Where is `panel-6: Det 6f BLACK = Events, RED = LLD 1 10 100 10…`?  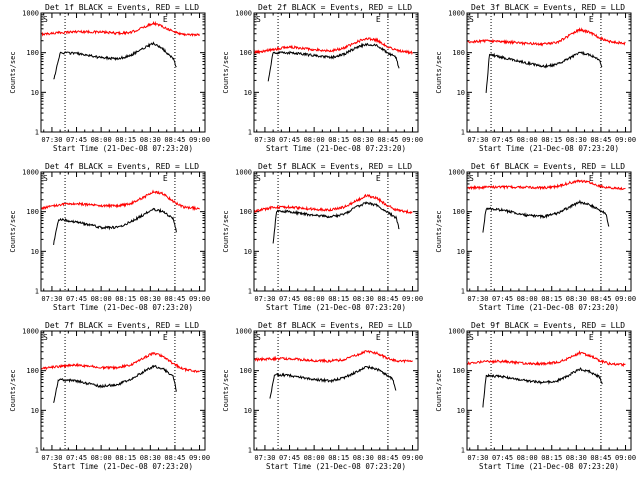
panel-6: Det 6f BLACK = Events, RED = LLD 1 10 100 10… is located at coordinates (535, 237).